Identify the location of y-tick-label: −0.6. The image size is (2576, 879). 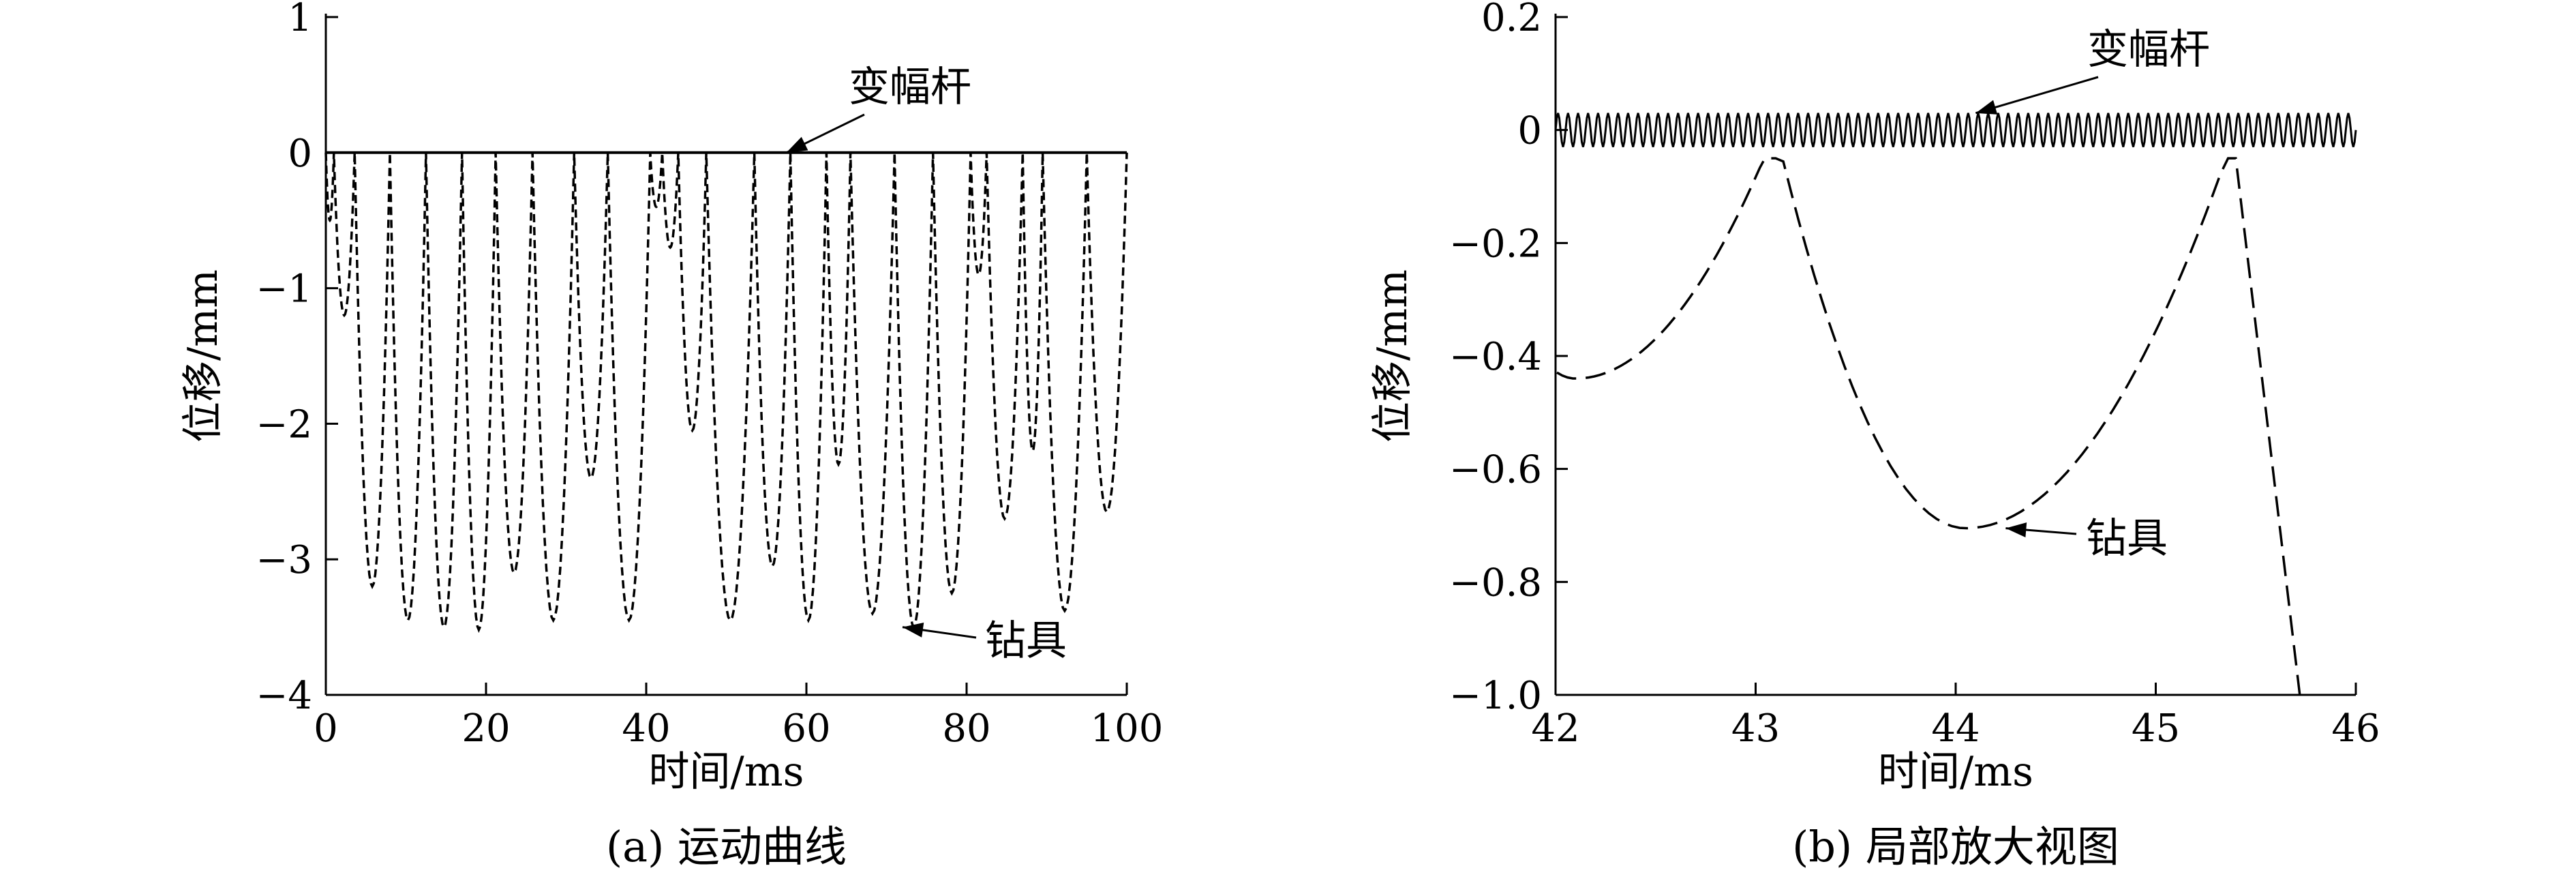
(1495, 470).